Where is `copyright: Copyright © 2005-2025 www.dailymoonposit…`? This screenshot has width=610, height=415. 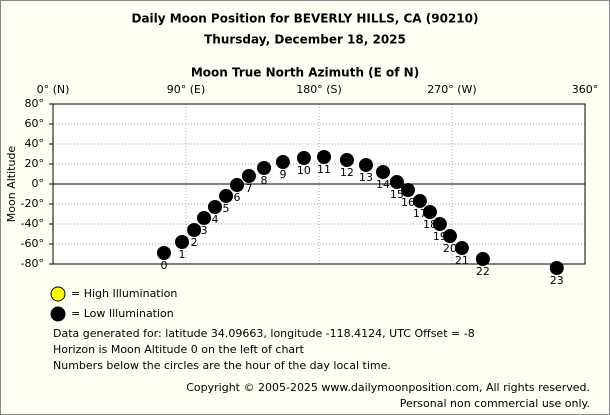 copyright: Copyright © 2005-2025 www.dailymoonposit… is located at coordinates (388, 387).